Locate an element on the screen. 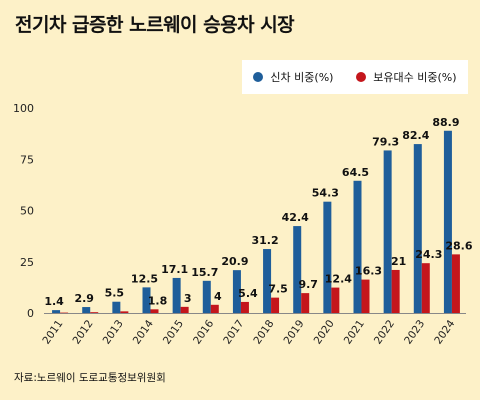 The width and height of the screenshot is (480, 400). data-label-new-car-share: 12.5 is located at coordinates (144, 278).